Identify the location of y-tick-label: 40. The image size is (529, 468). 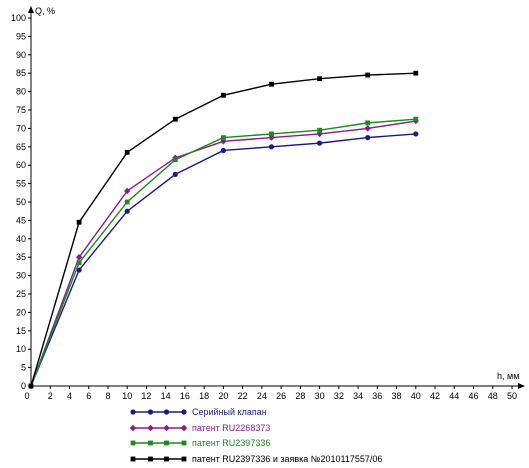
(21, 239).